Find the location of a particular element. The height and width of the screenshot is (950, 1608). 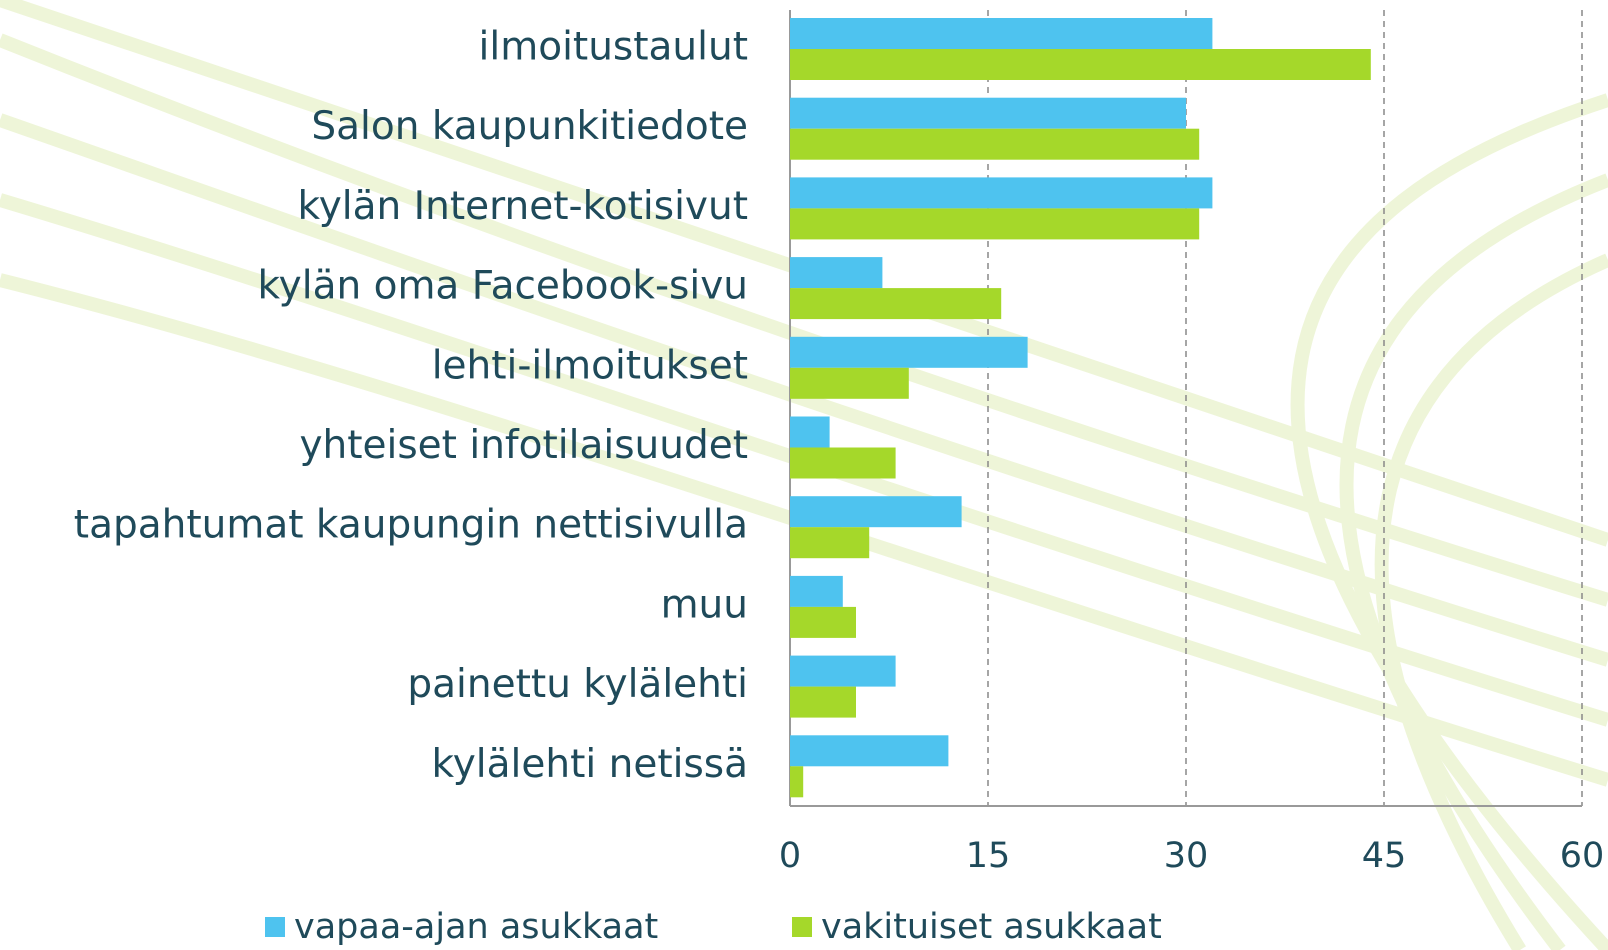

category-label: kylän Internet-kotisivut is located at coordinates (523, 206).